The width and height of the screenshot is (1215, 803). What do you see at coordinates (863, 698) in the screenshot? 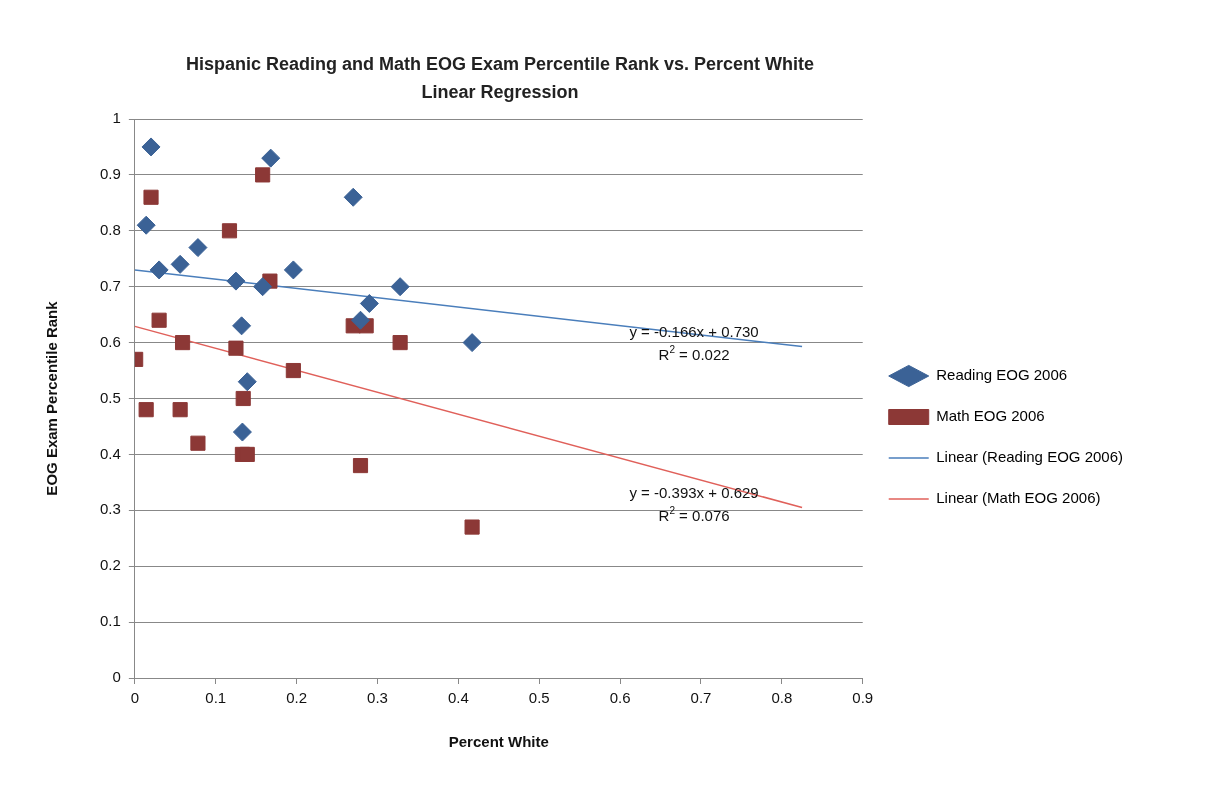
I see `x-tick-label: 0.9` at bounding box center [863, 698].